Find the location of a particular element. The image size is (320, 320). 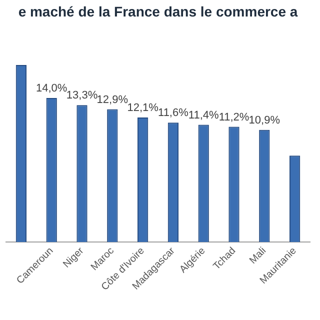

data-label: 12,1% is located at coordinates (143, 108).